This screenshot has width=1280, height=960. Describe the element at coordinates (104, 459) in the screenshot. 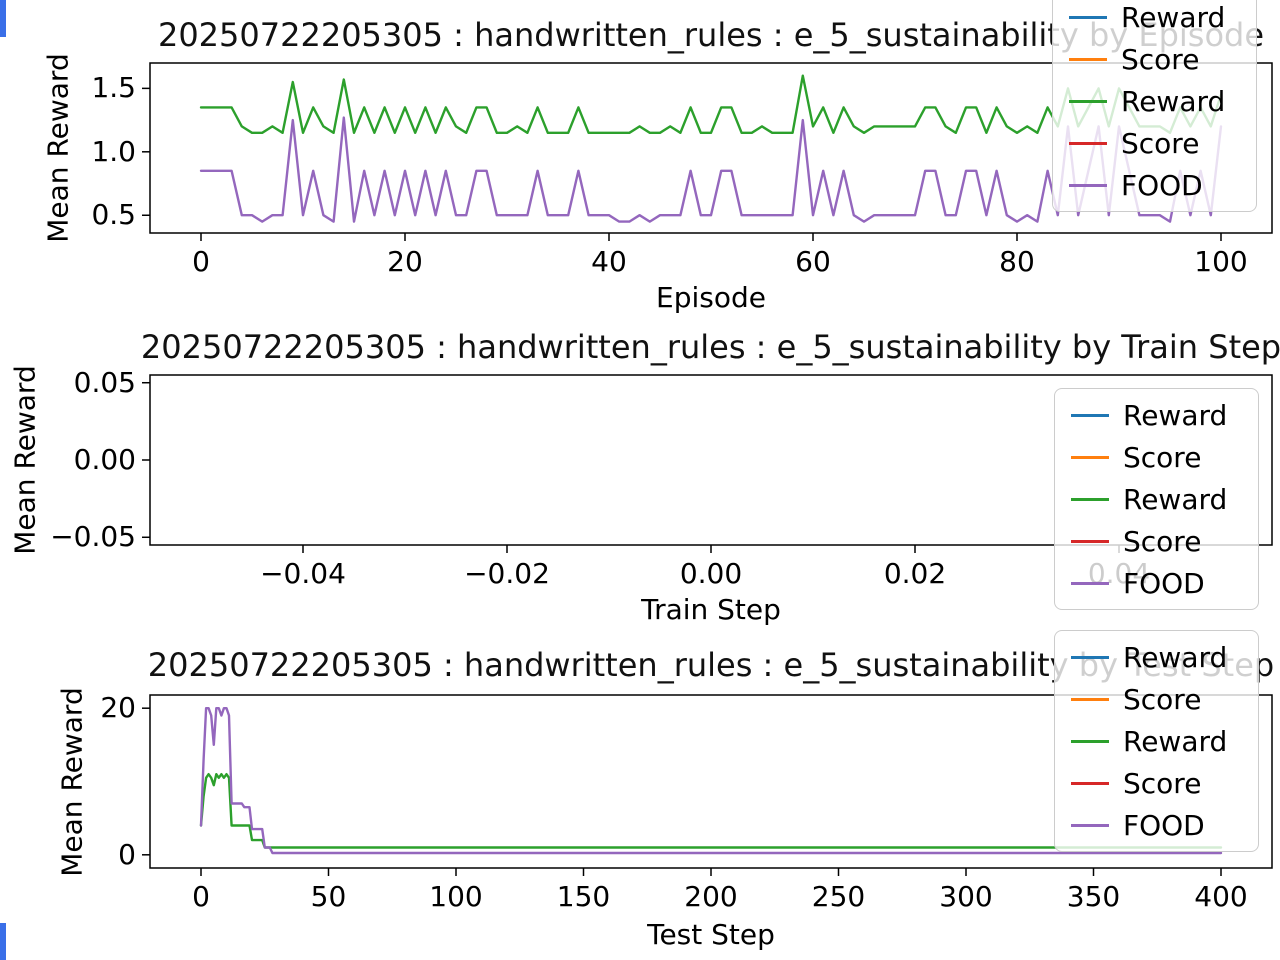

I see `y-tick-label: 0.00` at that location.